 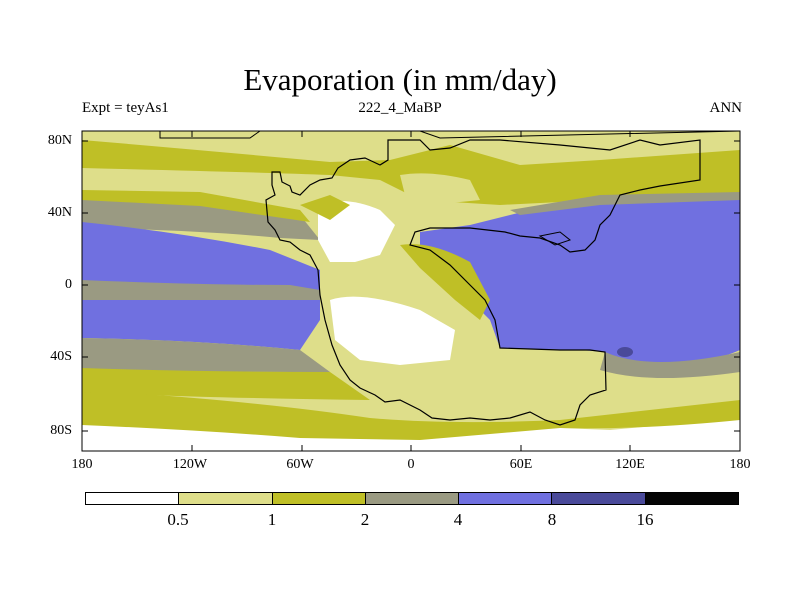 What do you see at coordinates (740, 464) in the screenshot?
I see `x-label-180e: 180` at bounding box center [740, 464].